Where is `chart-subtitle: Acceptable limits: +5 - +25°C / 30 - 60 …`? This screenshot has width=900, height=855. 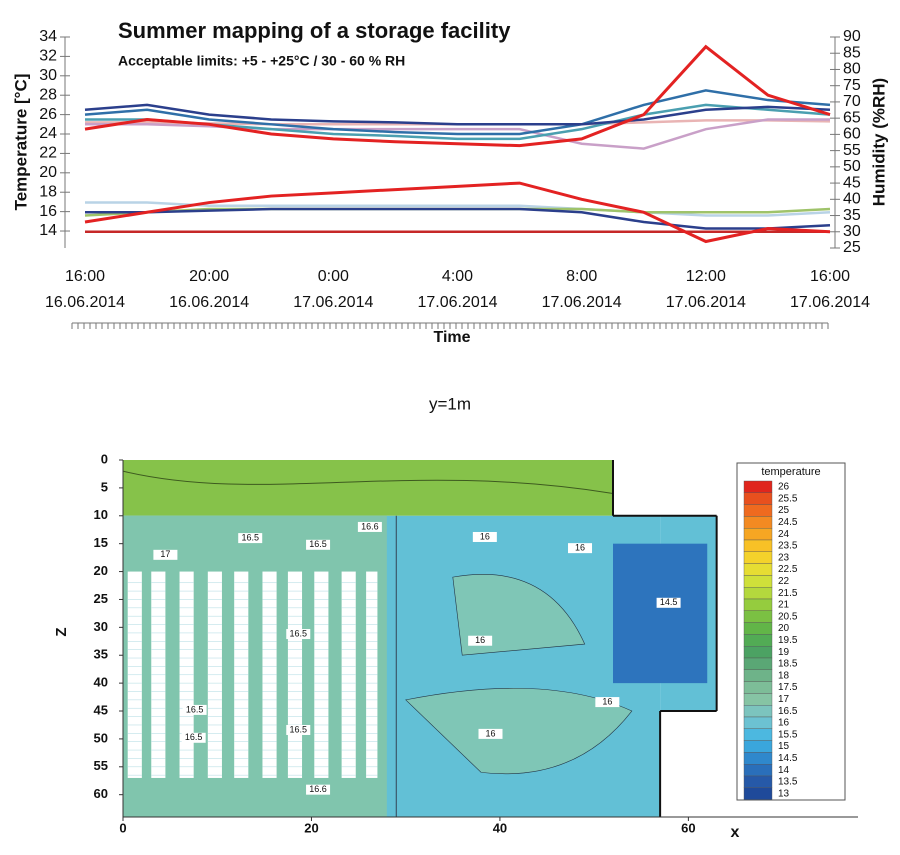 chart-subtitle: Acceptable limits: +5 - +25°C / 30 - 60 … is located at coordinates (261, 61).